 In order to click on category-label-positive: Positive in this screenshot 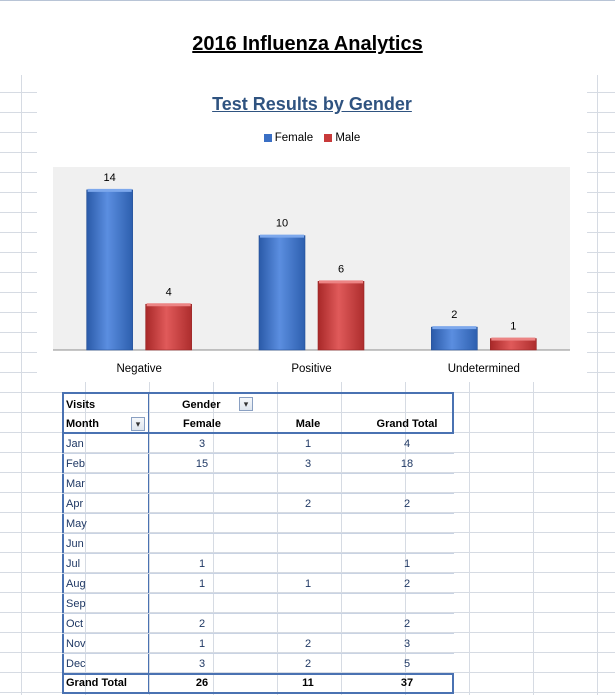, I will do `click(311, 369)`.